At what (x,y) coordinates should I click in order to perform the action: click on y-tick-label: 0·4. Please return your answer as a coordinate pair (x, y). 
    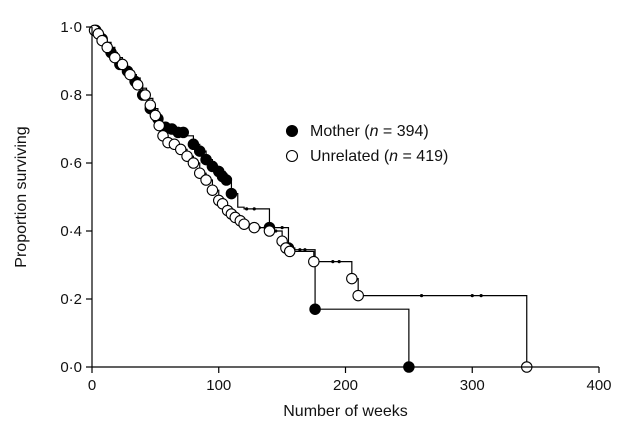
    Looking at the image, I should click on (71, 231).